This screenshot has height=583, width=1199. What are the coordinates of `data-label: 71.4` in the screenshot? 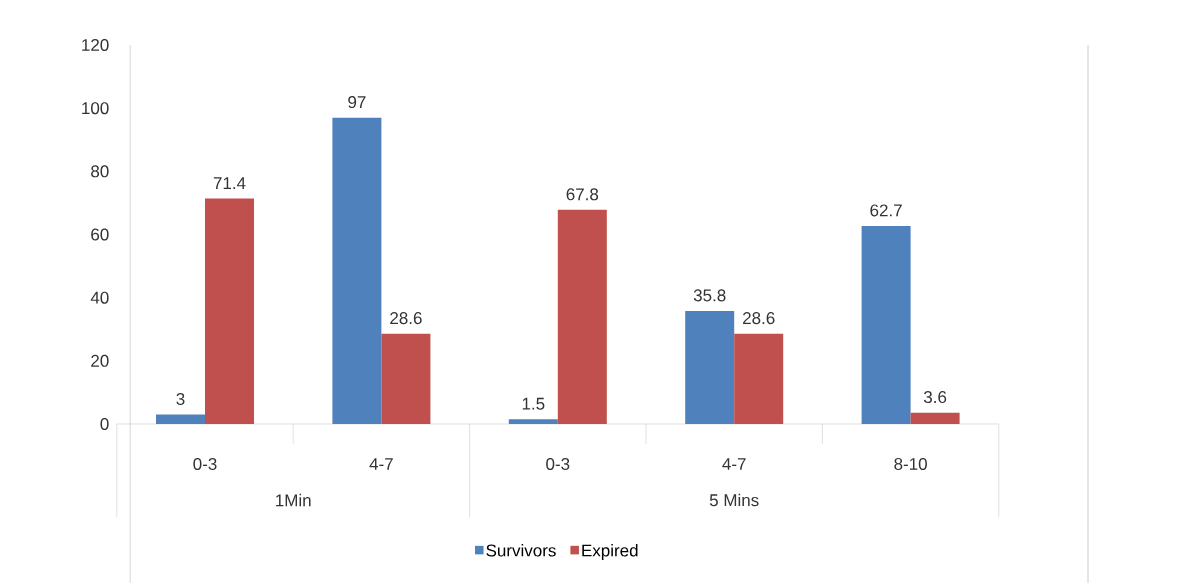 It's located at (229, 183).